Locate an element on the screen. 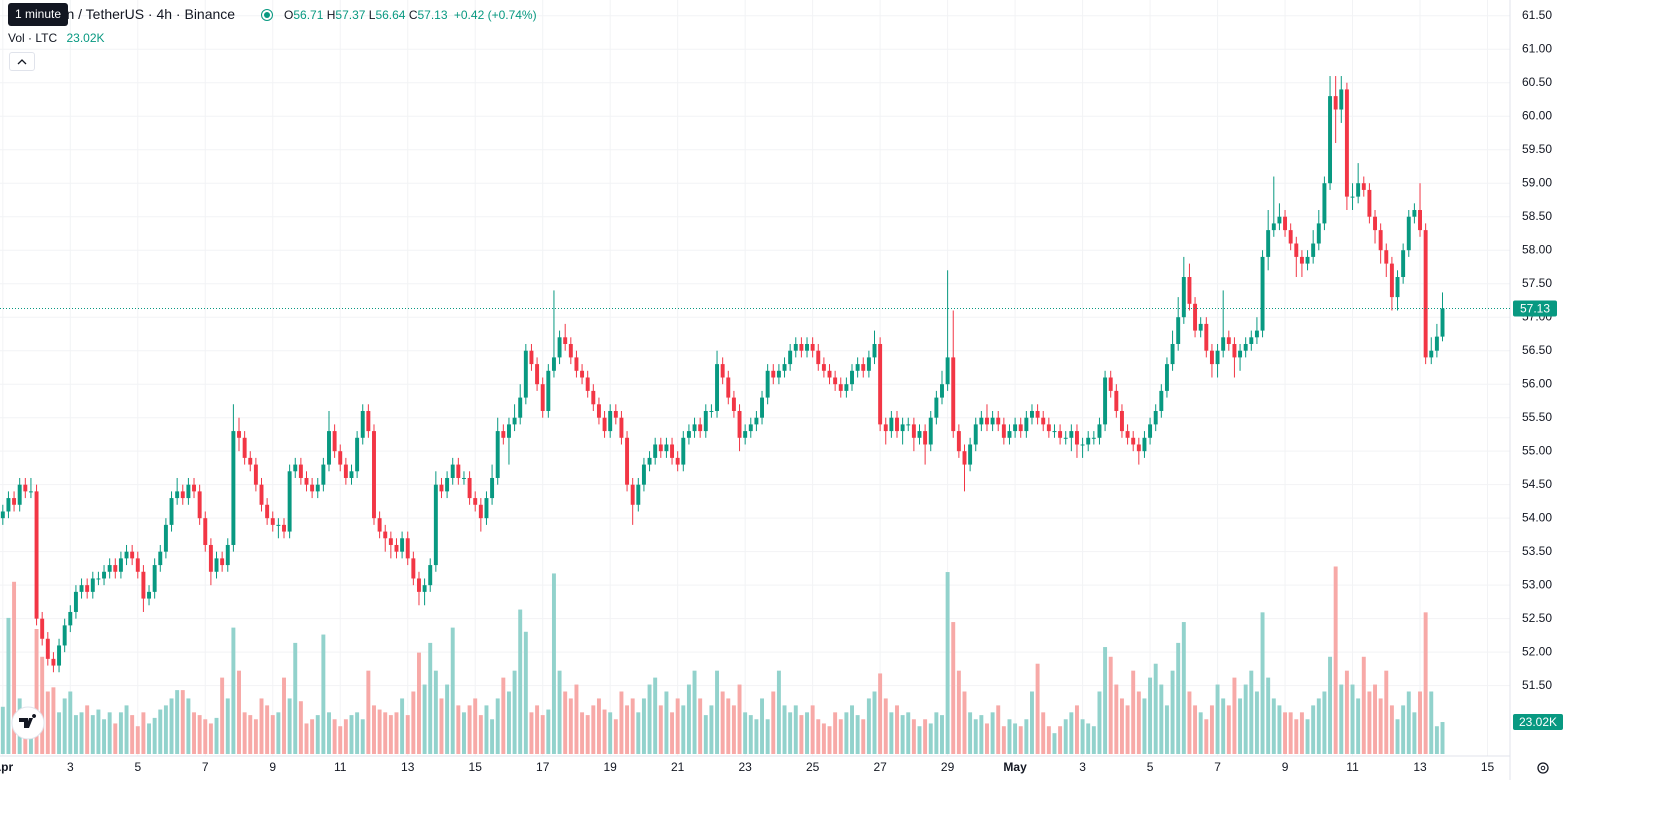 The image size is (1678, 835). symbol-title: Litecoin / TetherUS · 4h · Binance is located at coordinates (131, 14).